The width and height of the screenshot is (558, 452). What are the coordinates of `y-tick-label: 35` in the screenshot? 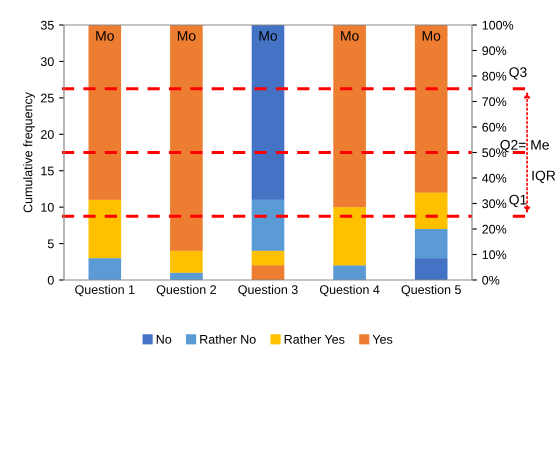 It's located at (47, 25).